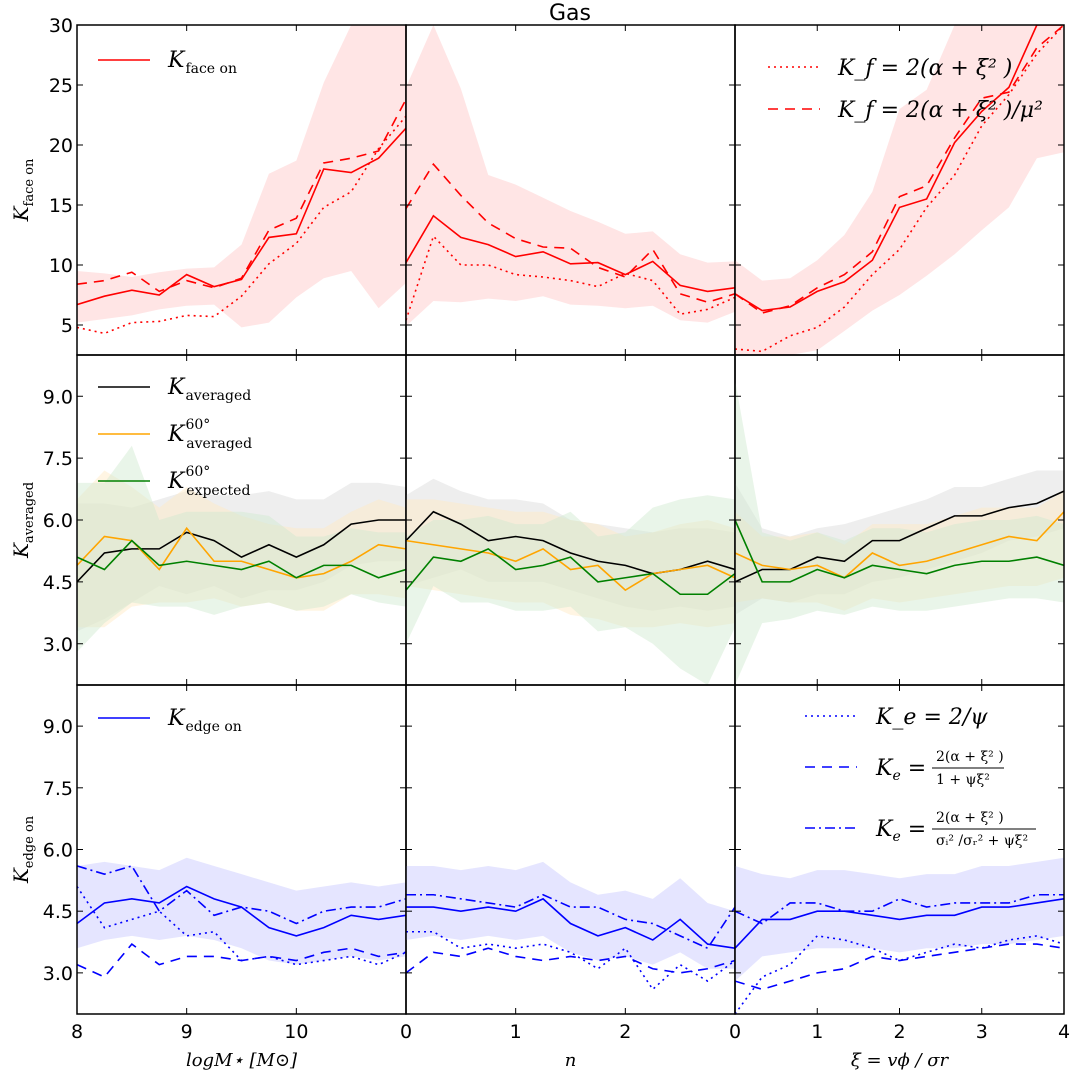 The image size is (1076, 1073). Describe the element at coordinates (29, 841) in the screenshot. I see `ylabel-sub-2: edge on` at that location.